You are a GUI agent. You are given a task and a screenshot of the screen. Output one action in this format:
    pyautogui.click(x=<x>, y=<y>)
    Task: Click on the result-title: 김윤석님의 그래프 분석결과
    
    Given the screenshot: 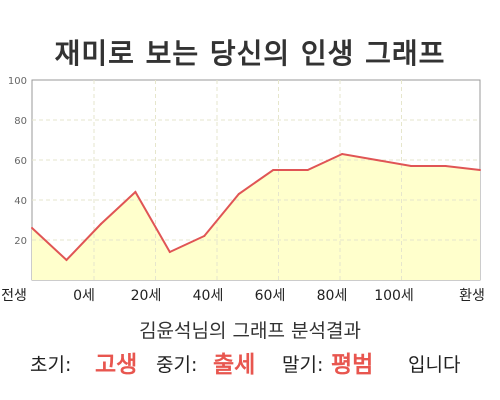 What is the action you would take?
    pyautogui.click(x=250, y=331)
    